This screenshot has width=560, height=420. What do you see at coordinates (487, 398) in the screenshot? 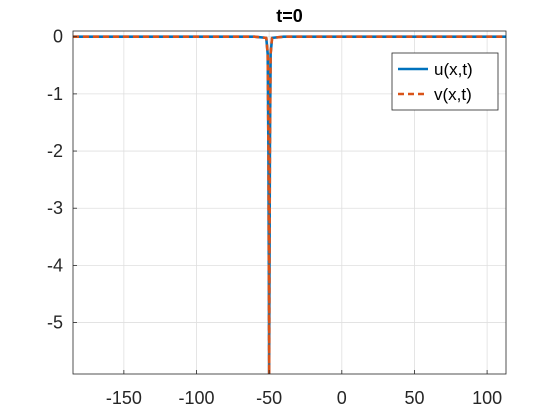
I see `x-tick-label: 100` at bounding box center [487, 398].